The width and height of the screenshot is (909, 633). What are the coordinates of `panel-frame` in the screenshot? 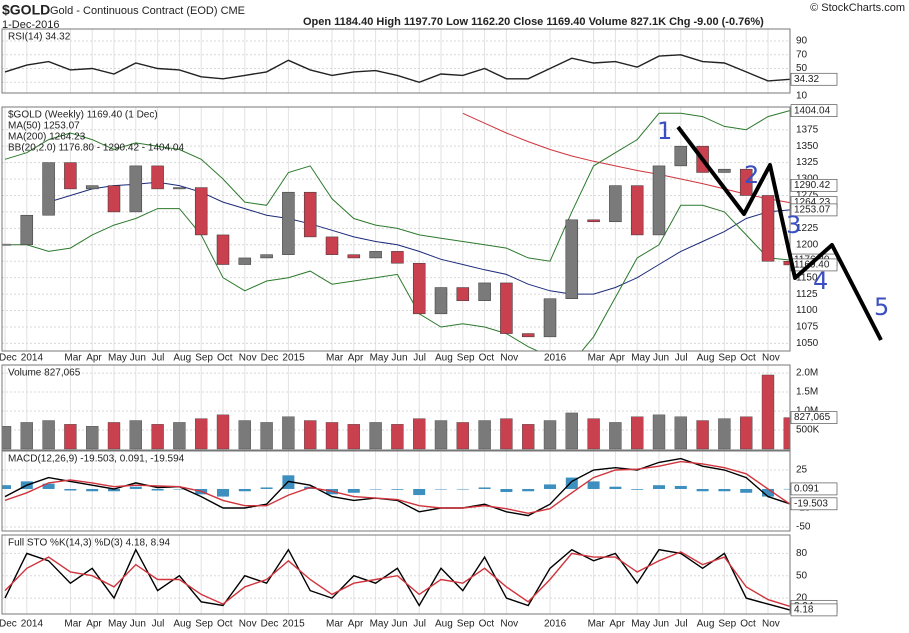 It's located at (396, 491).